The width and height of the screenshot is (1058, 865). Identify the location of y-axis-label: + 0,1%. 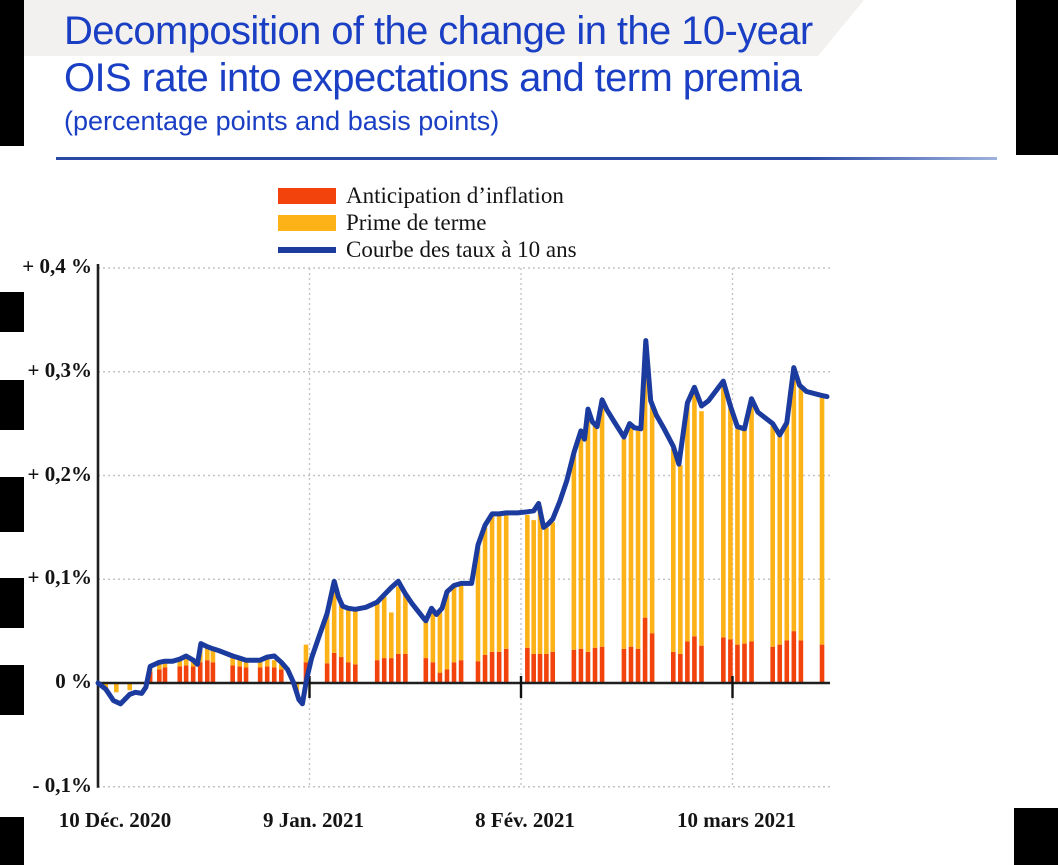
(59, 577).